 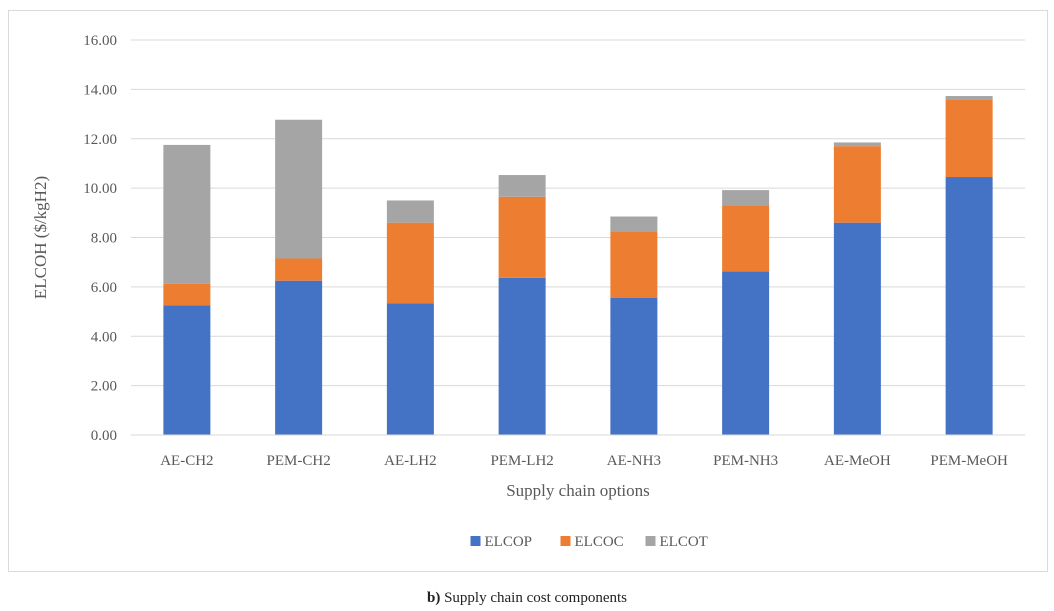 What do you see at coordinates (969, 138) in the screenshot?
I see `bar-elcoc-pem-meoh` at bounding box center [969, 138].